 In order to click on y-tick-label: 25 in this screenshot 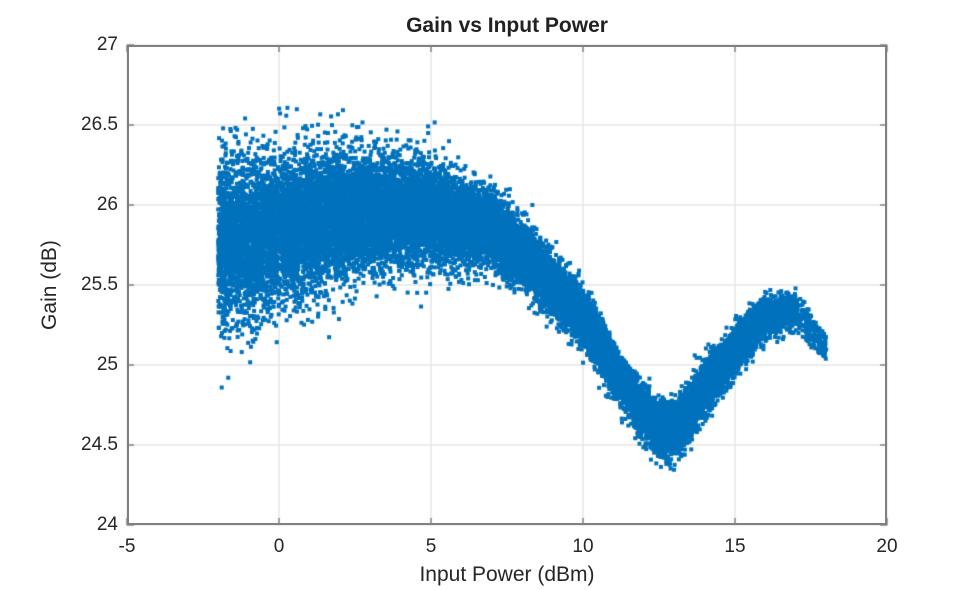, I will do `click(107, 364)`.